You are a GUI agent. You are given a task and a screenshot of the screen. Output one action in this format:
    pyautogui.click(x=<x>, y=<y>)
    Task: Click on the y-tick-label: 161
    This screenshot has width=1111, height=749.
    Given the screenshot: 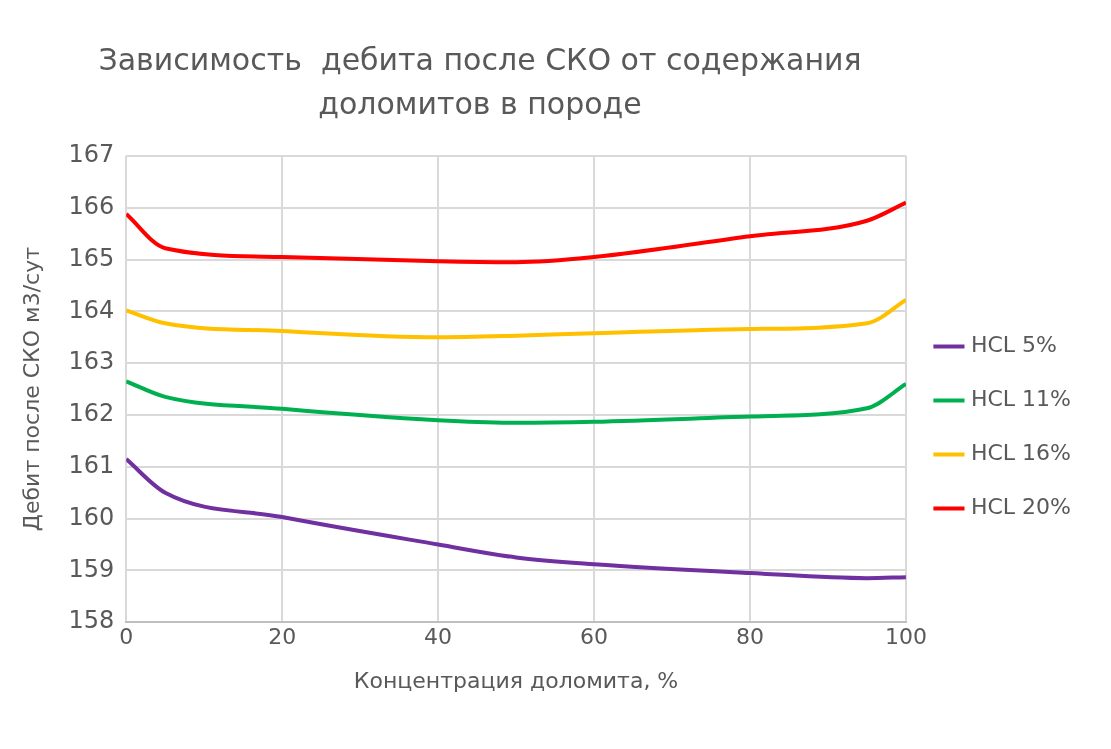 What is the action you would take?
    pyautogui.click(x=91, y=465)
    